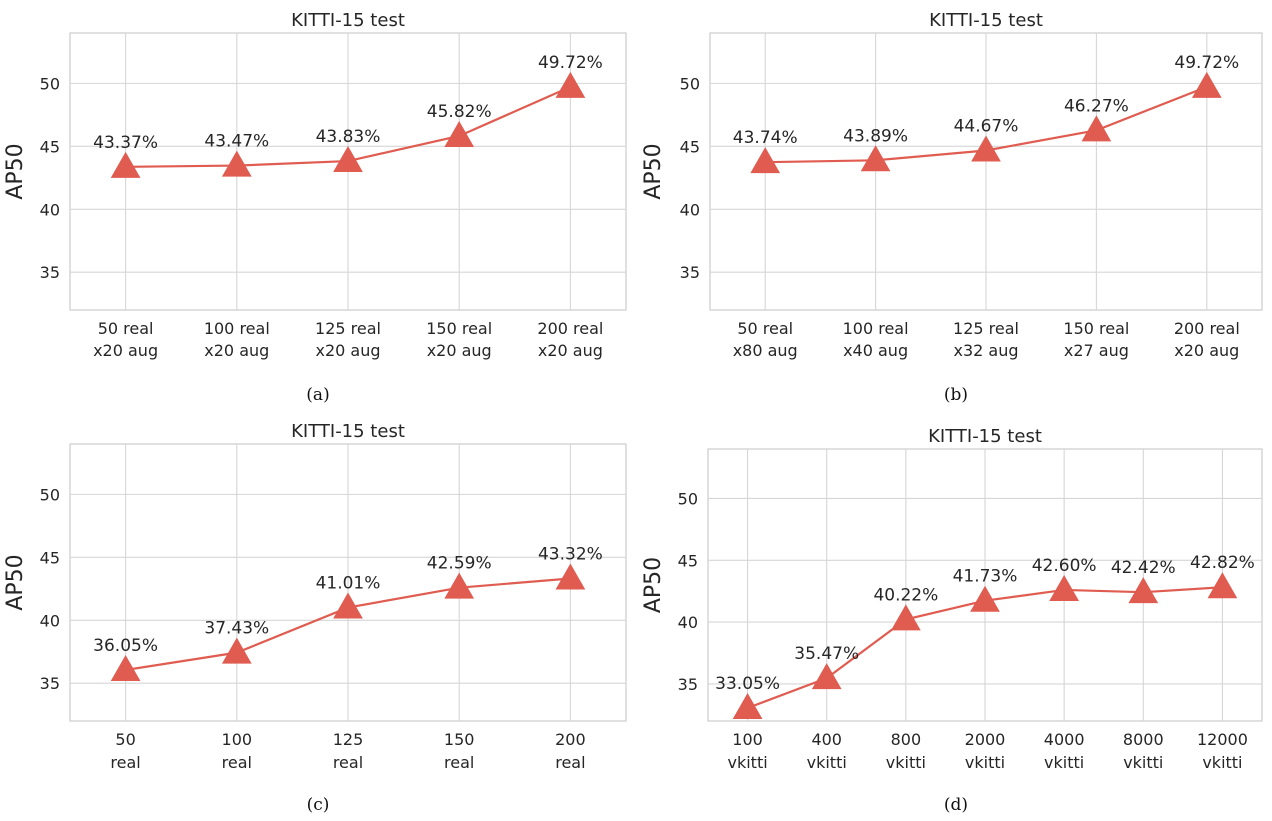 The height and width of the screenshot is (821, 1272). Describe the element at coordinates (348, 584) in the screenshot. I see `data-label: 41.01%` at that location.